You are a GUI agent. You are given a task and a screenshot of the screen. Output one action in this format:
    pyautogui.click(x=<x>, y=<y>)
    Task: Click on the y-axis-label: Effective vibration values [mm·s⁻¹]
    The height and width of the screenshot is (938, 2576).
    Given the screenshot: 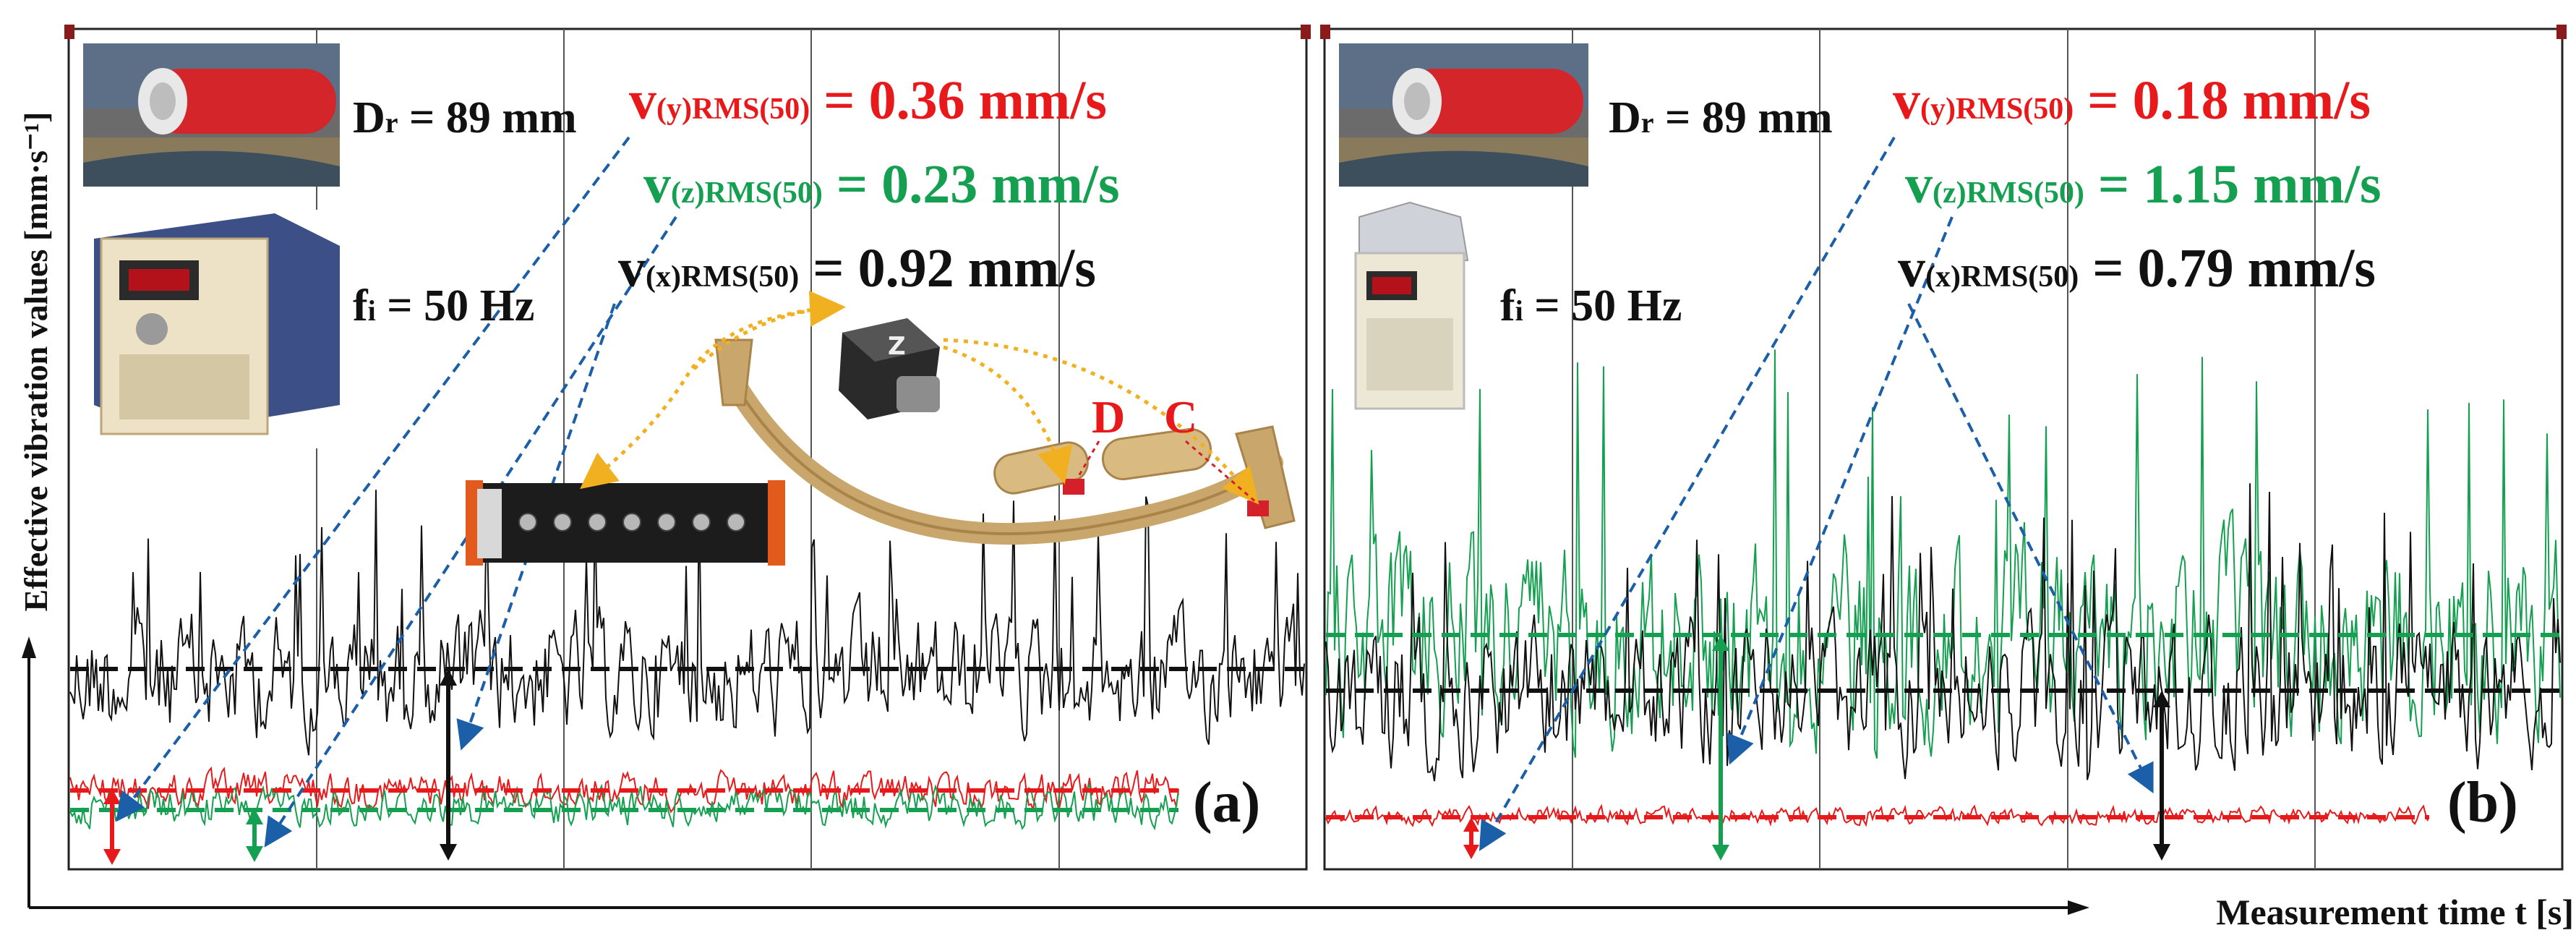 What is the action you would take?
    pyautogui.click(x=35, y=361)
    